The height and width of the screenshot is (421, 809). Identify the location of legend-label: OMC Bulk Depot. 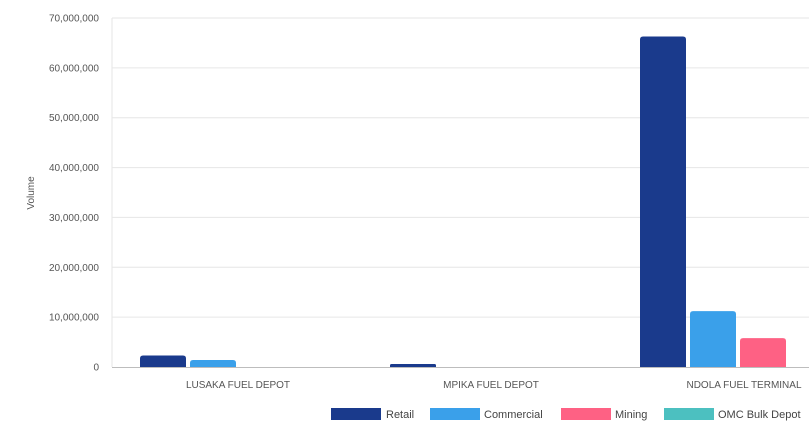
(759, 415).